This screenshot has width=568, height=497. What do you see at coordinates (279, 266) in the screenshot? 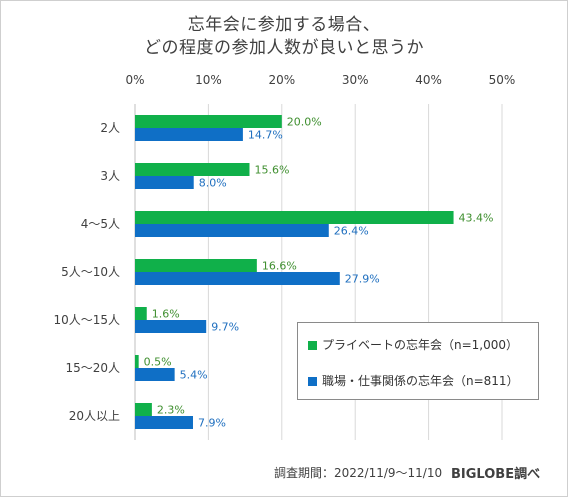
I see `data-label-private: 16.6%` at bounding box center [279, 266].